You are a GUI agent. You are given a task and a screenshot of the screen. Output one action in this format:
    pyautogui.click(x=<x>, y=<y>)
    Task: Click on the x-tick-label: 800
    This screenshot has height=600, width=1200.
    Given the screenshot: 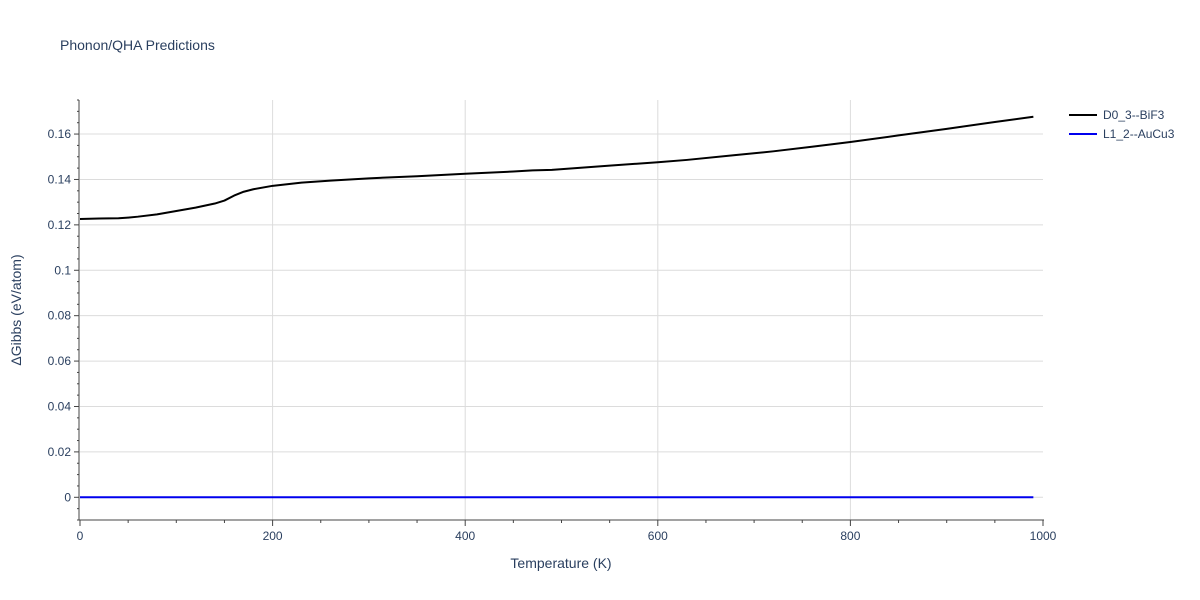 What is the action you would take?
    pyautogui.click(x=850, y=536)
    